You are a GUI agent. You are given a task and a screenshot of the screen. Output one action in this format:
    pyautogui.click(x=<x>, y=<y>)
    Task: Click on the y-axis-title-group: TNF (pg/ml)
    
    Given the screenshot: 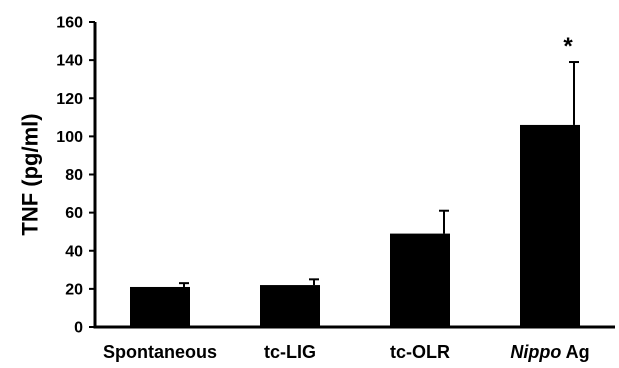 What is the action you would take?
    pyautogui.click(x=30, y=174)
    